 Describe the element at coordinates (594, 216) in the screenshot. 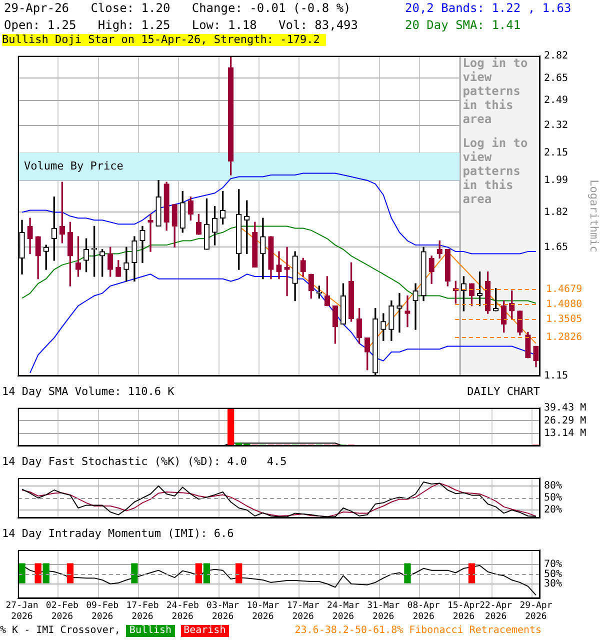

I see `y-axis-title: Logarithmic` at that location.